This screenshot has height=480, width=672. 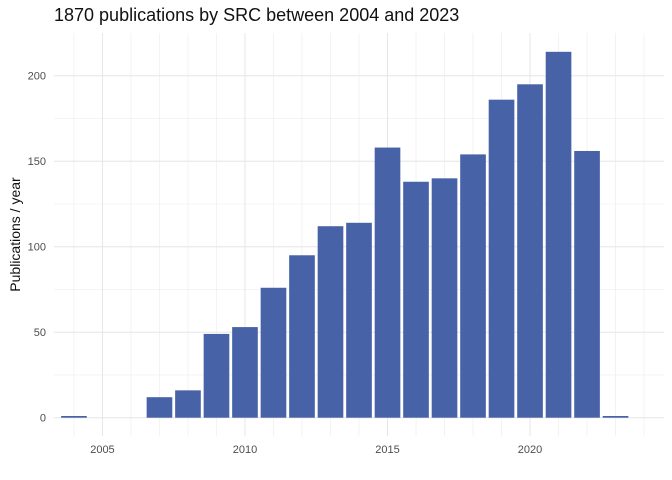 I want to click on bar-2012, so click(x=302, y=336).